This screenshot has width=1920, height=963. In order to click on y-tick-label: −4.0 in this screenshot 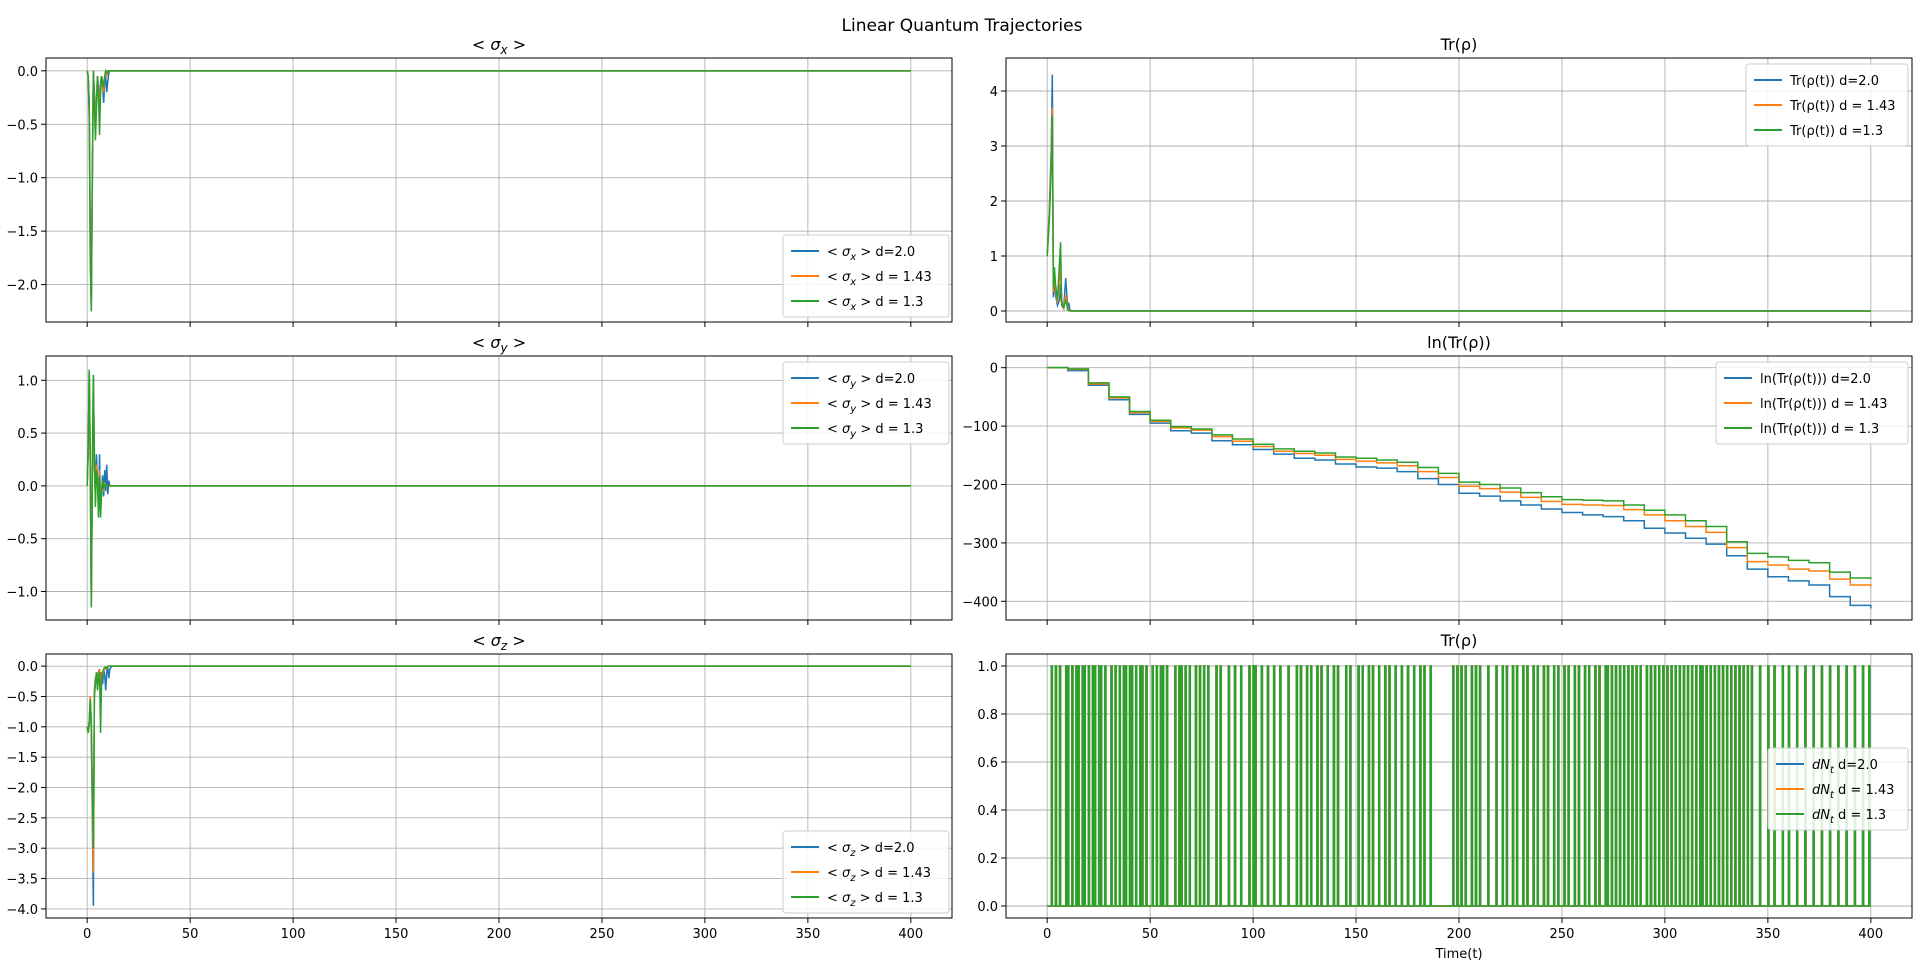, I will do `click(22, 910)`.